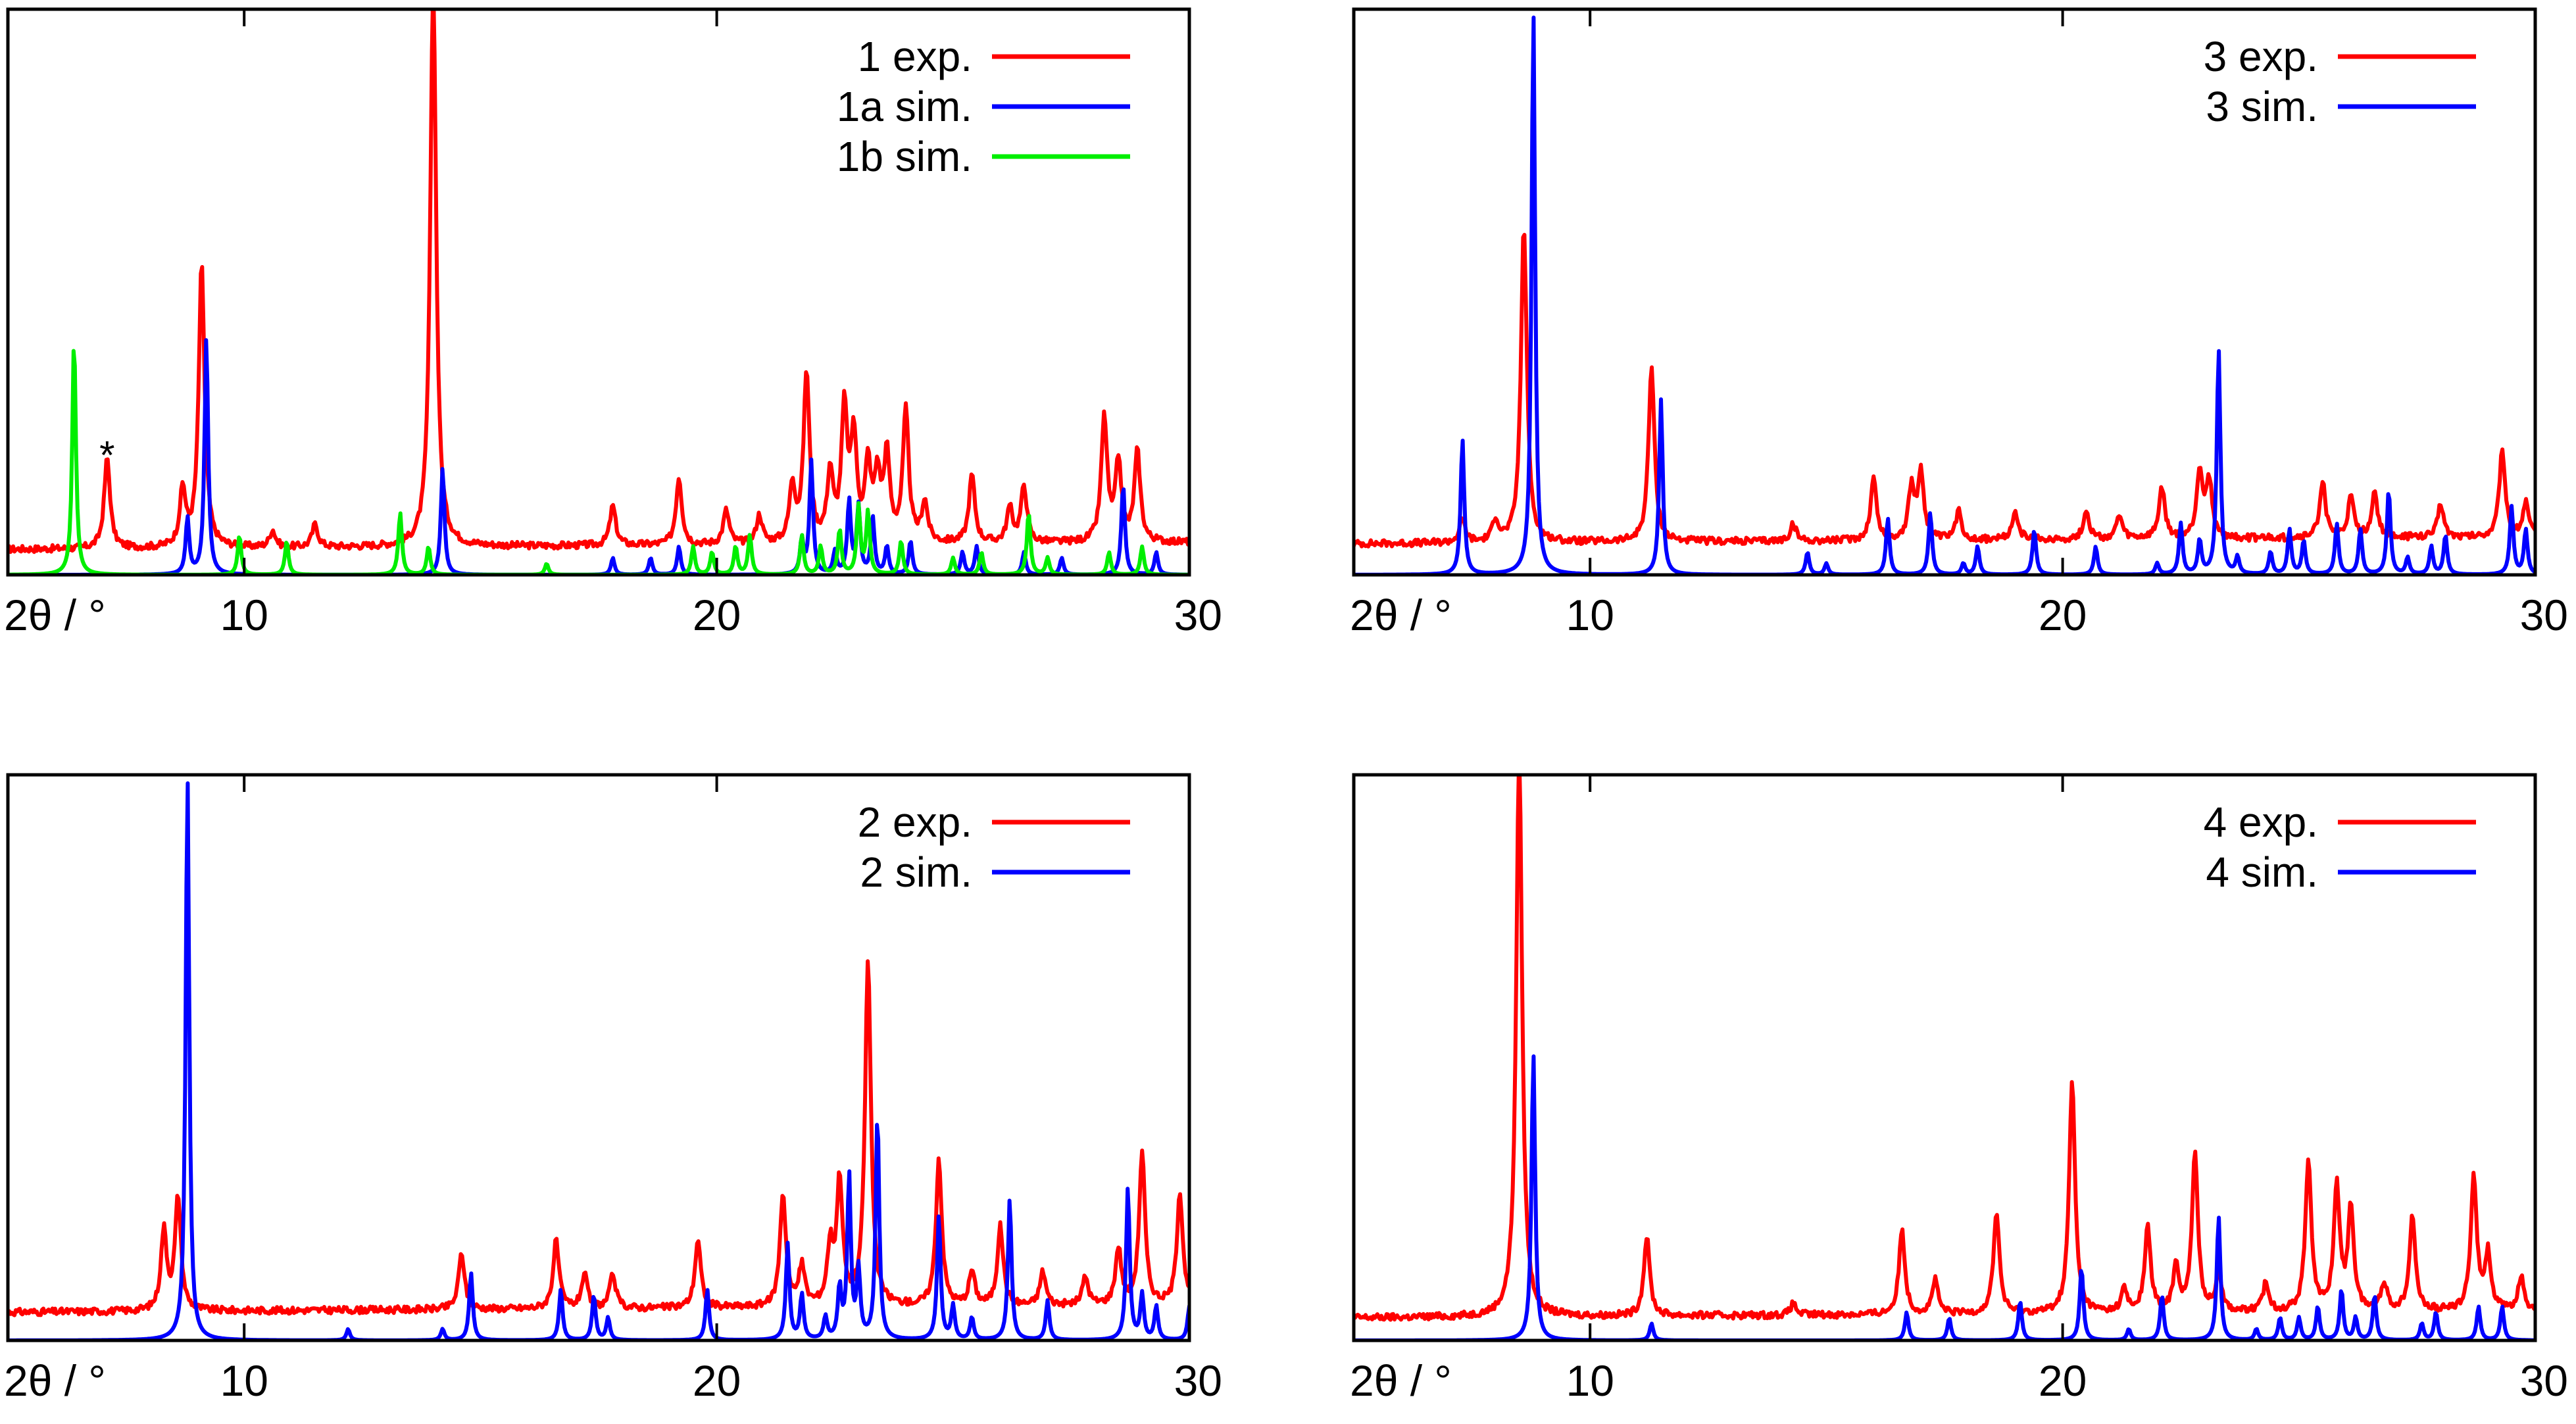  Describe the element at coordinates (904, 156) in the screenshot. I see `legend-label: 1b sim.` at that location.